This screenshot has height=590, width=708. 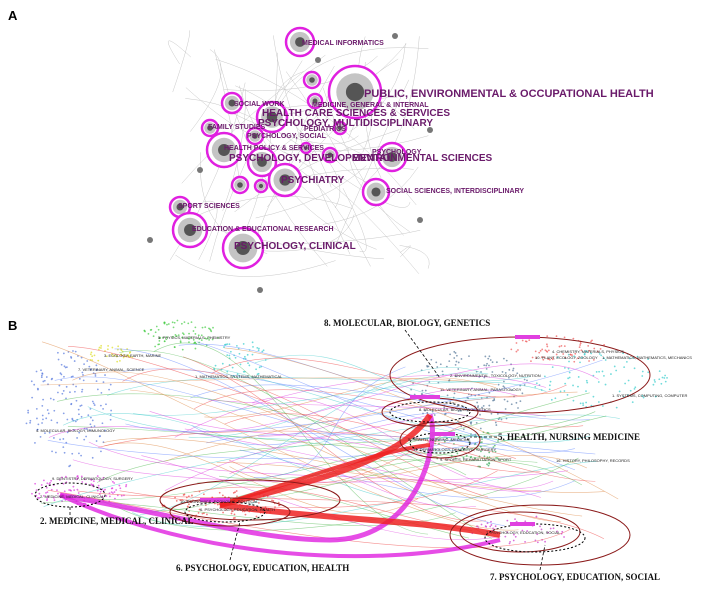 I want to click on map-label: 7. PSYCHOLOGY, EDUCATION, SOCIAL, so click(x=523, y=532).